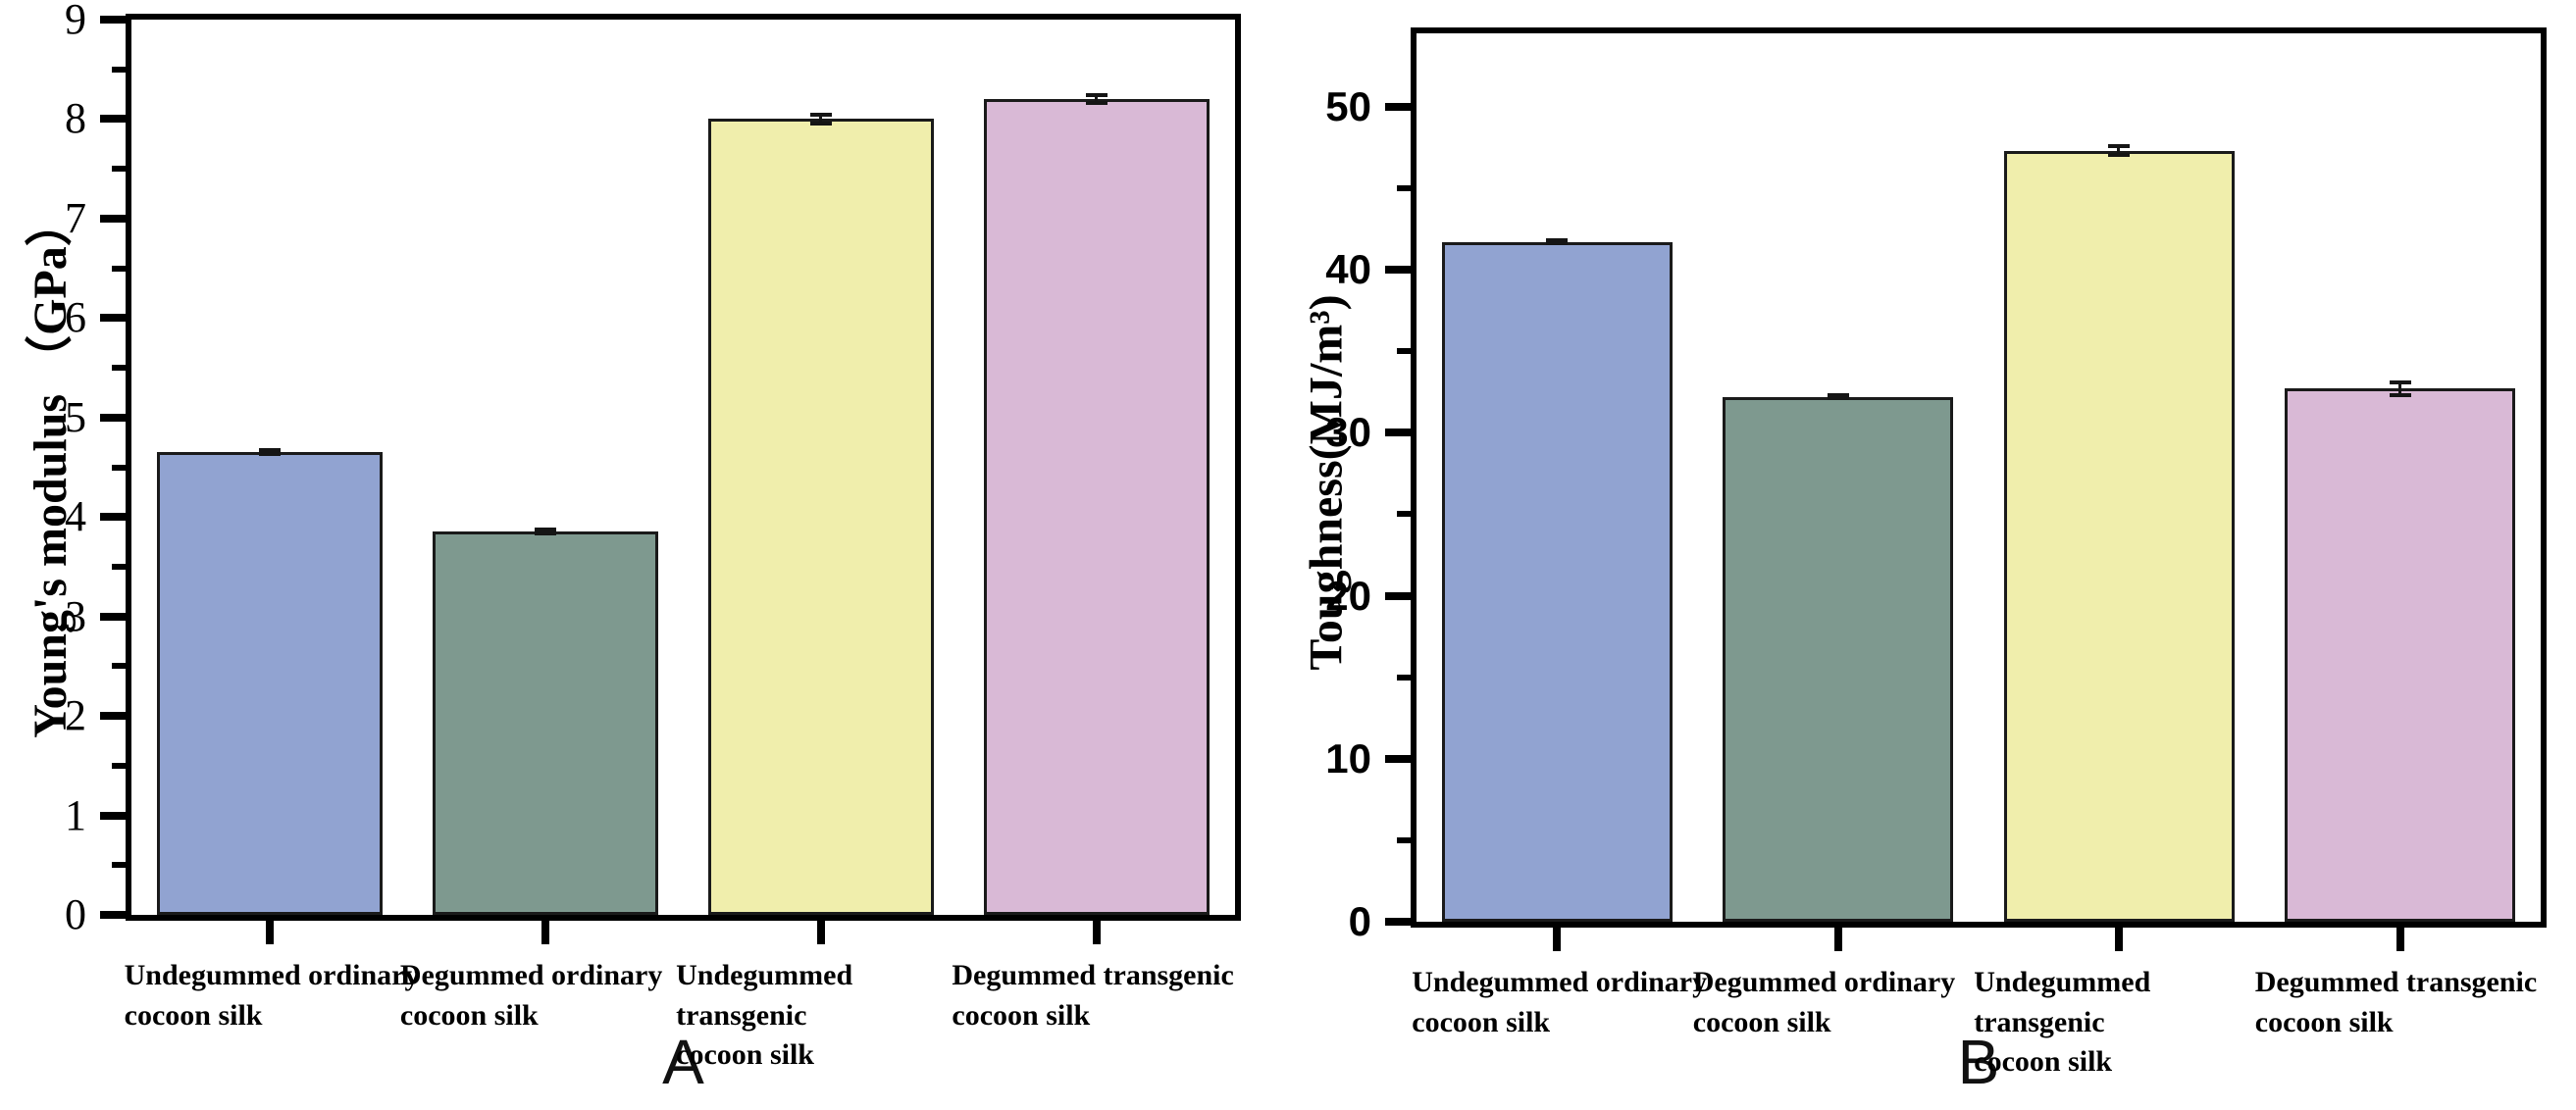  I want to click on y-axis-tick-label: 10, so click(1348, 758).